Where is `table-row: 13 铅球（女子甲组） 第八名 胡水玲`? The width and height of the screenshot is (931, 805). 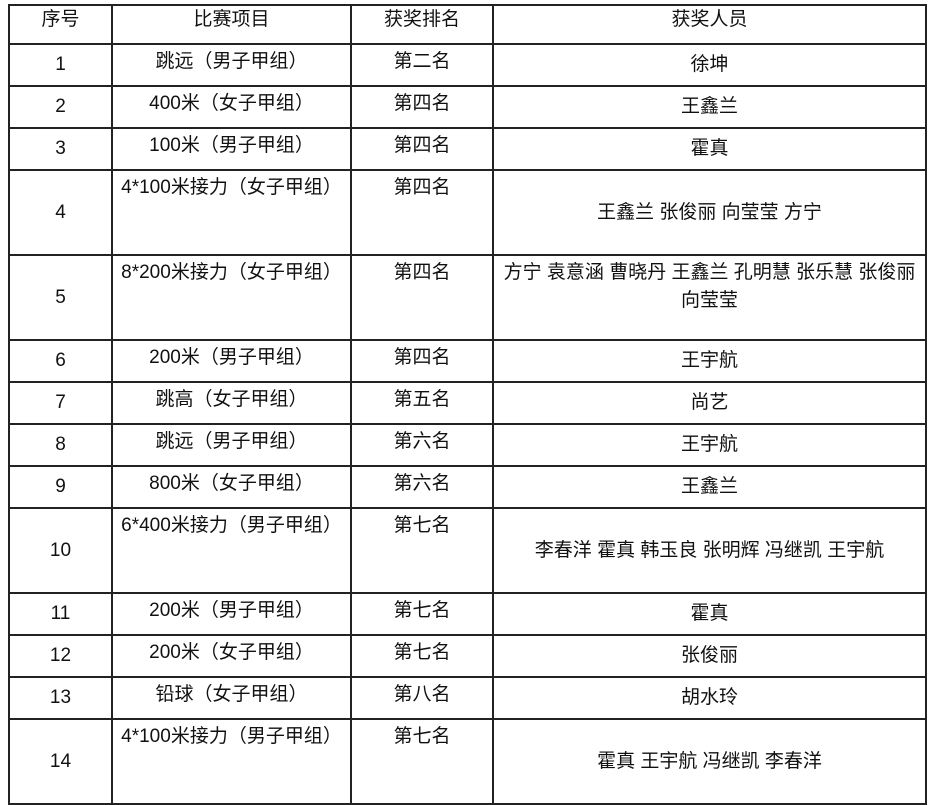 table-row: 13 铅球（女子甲组） 第八名 胡水玲 is located at coordinates (467, 698).